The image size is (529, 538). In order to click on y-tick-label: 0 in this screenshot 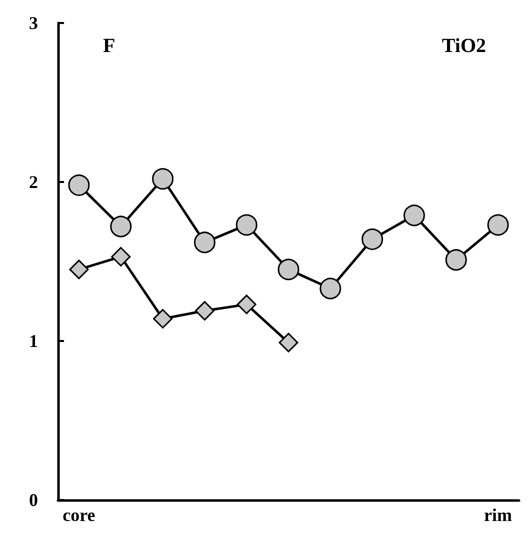, I will do `click(33, 500)`.